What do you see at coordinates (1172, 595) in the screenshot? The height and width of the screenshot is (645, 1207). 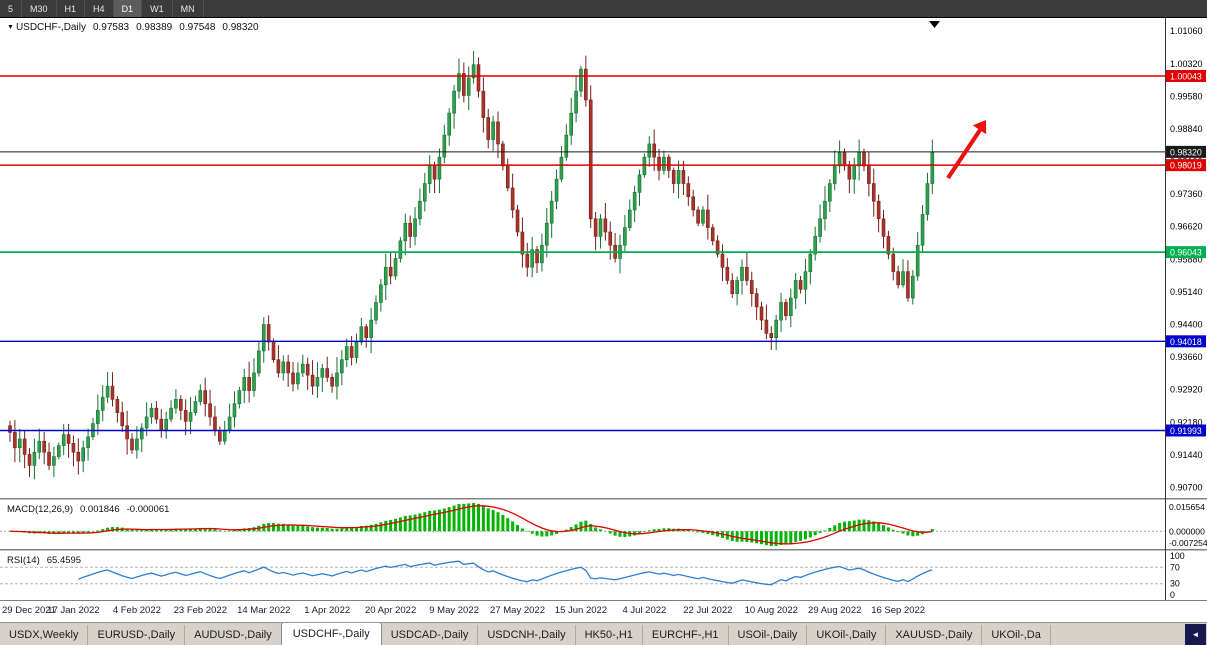 I see `svg-text: 0` at bounding box center [1172, 595].